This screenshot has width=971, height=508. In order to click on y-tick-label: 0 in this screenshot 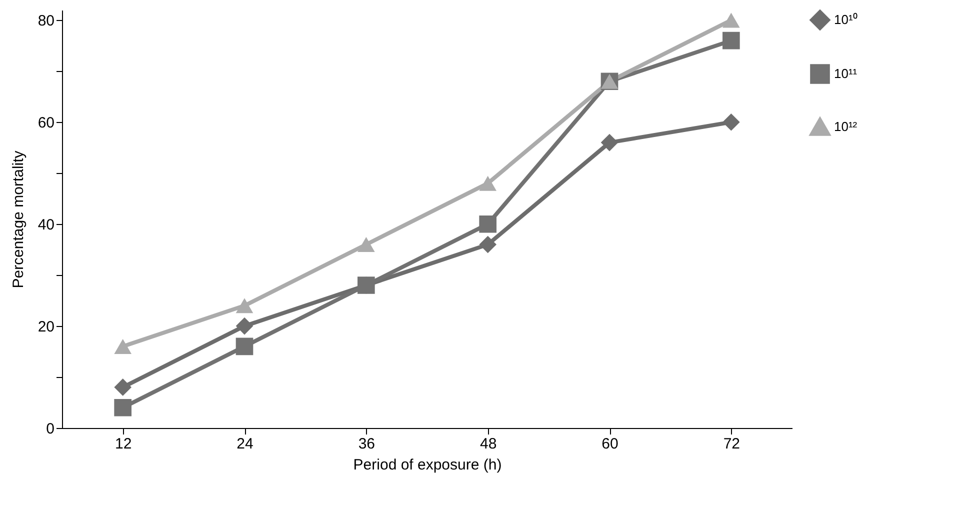, I will do `click(50, 429)`.